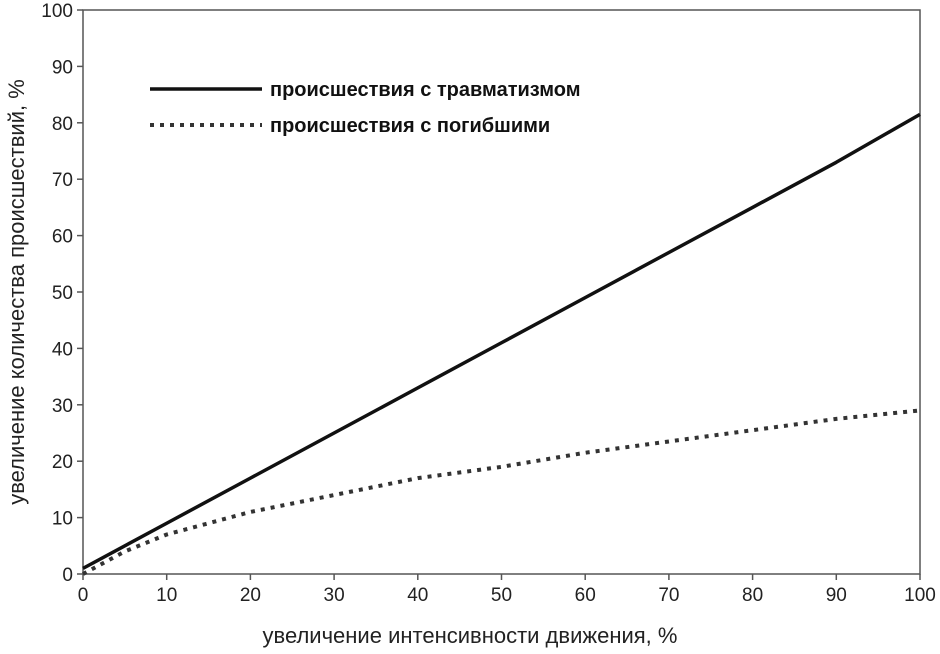  What do you see at coordinates (668, 595) in the screenshot?
I see `x-tick-label: 70` at bounding box center [668, 595].